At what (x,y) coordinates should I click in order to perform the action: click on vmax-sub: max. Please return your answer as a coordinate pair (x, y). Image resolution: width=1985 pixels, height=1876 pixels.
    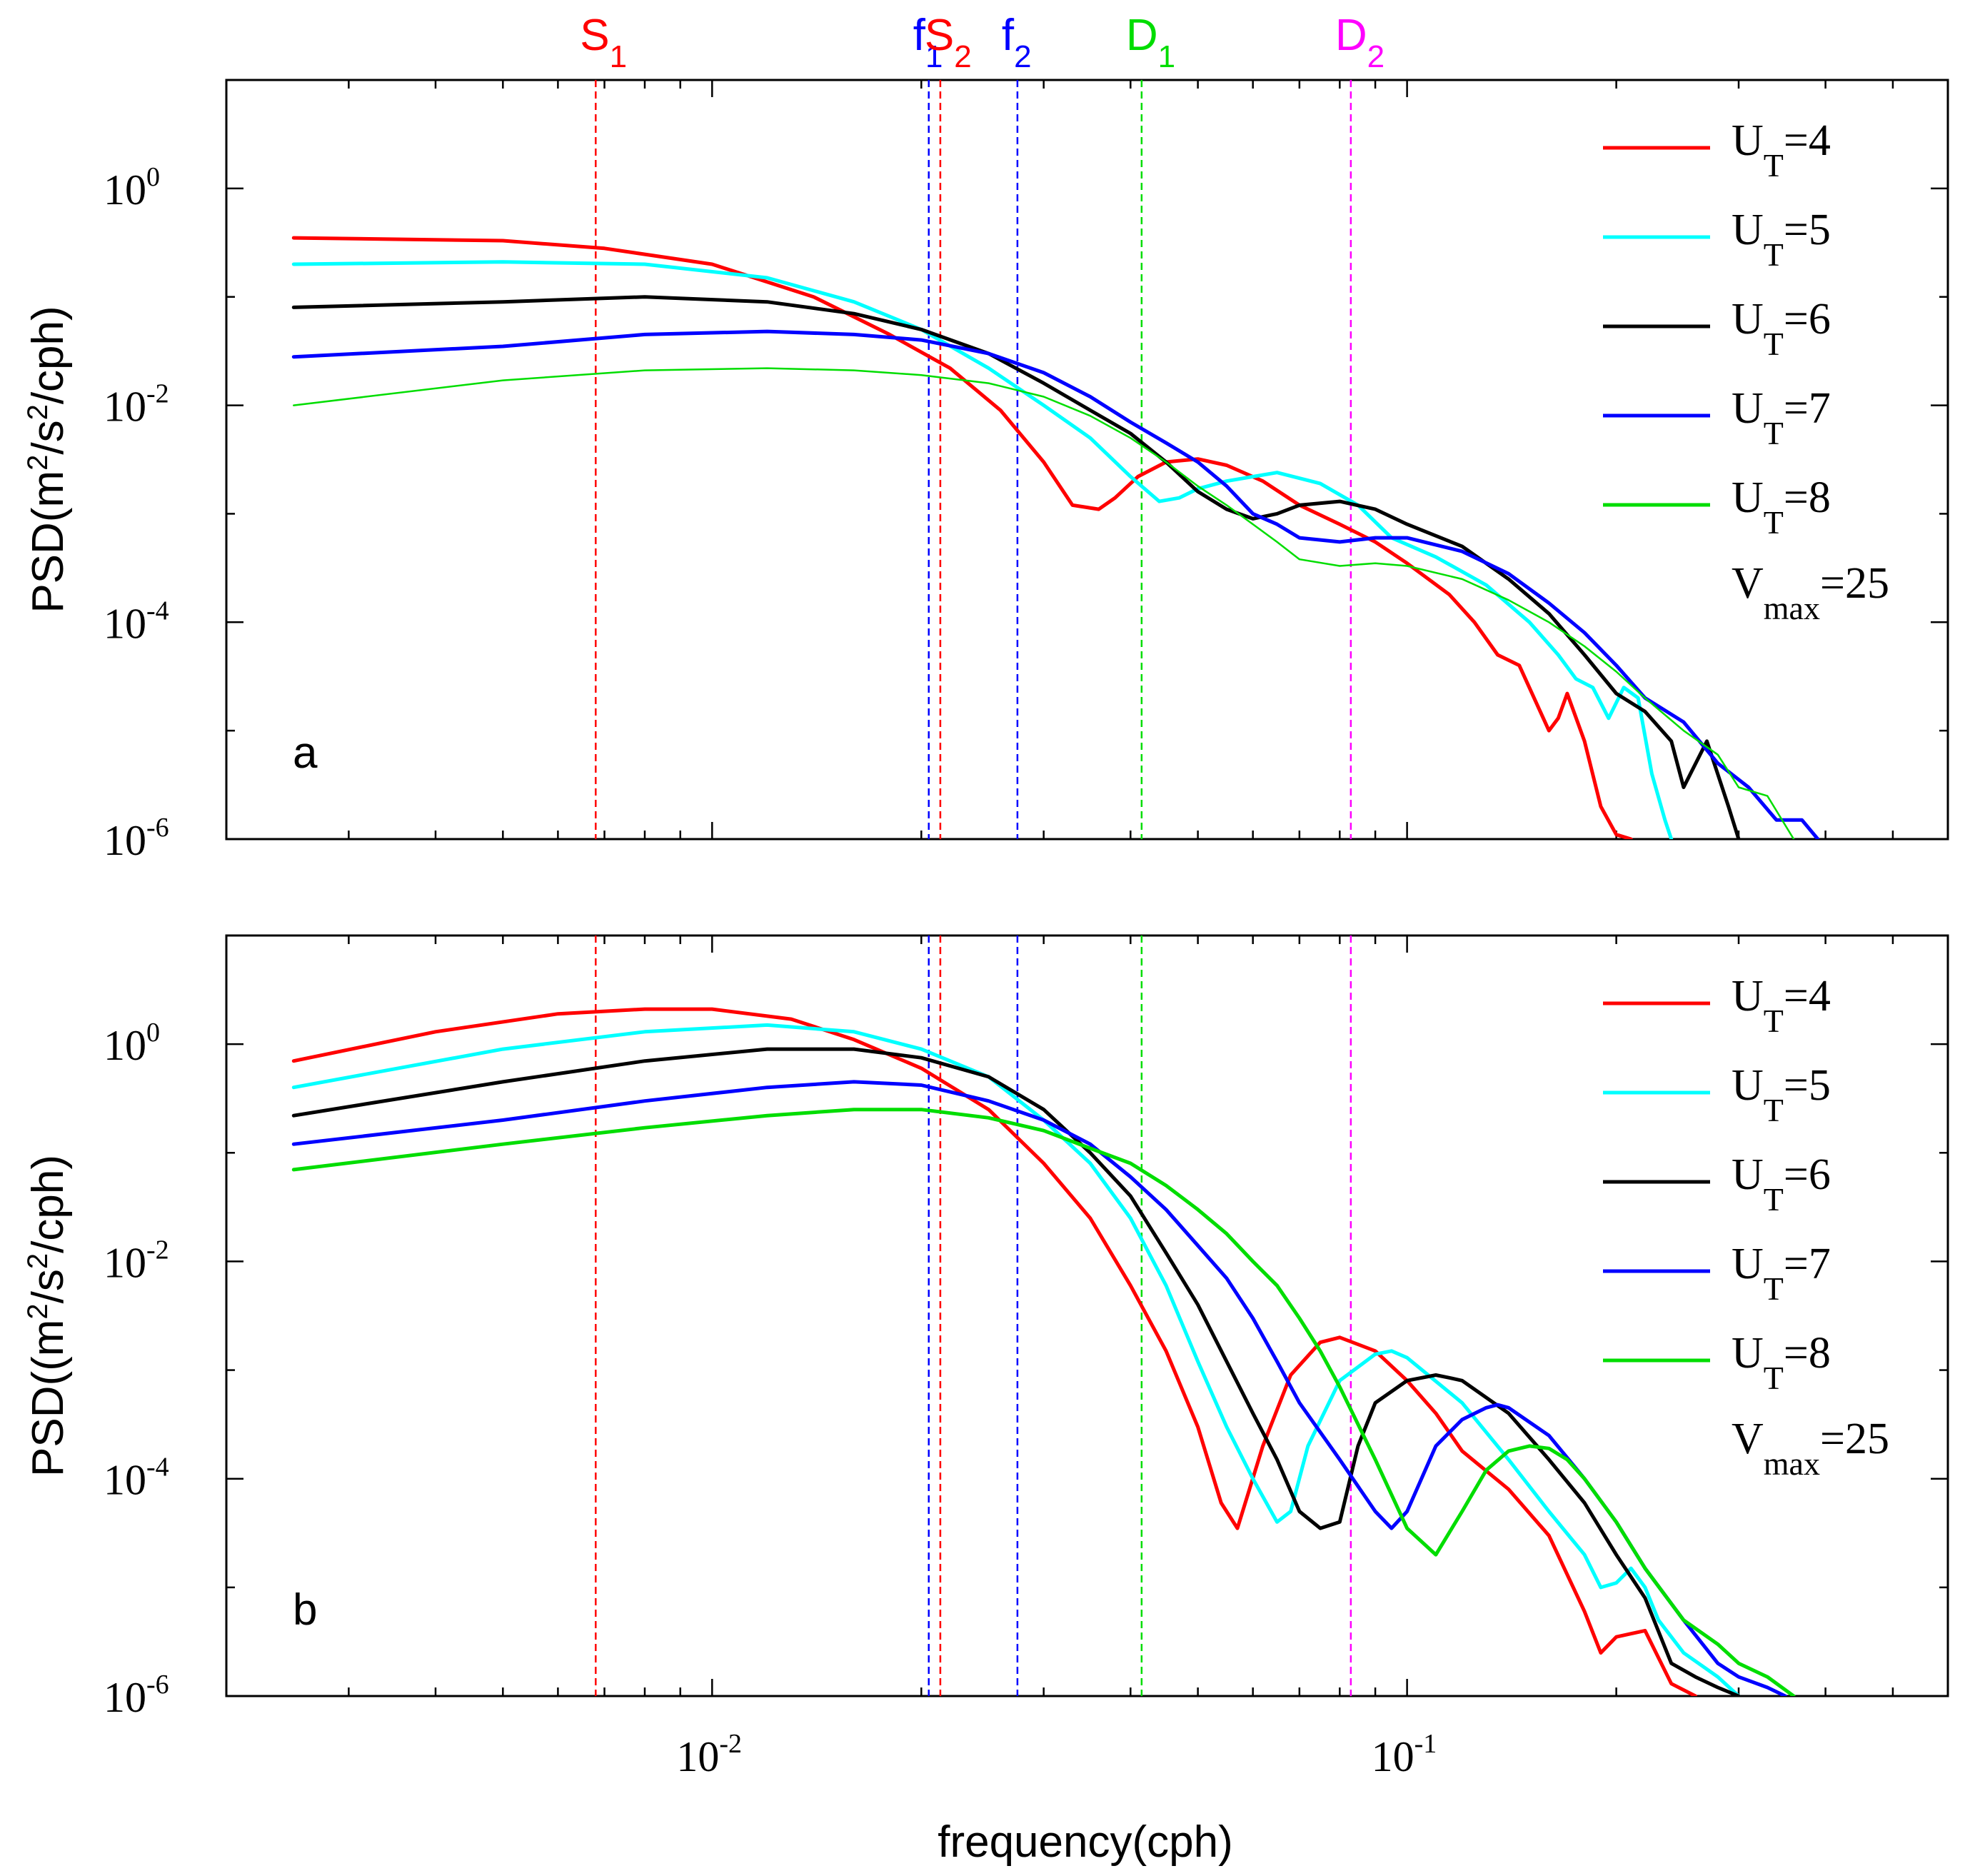
    Looking at the image, I should click on (1792, 608).